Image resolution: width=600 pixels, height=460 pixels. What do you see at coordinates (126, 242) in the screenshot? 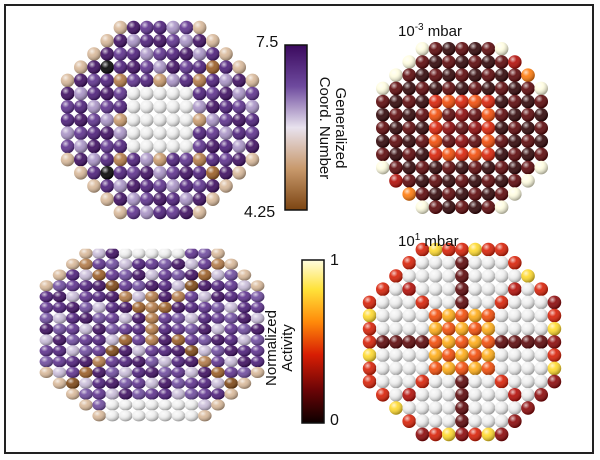
I see `particle-bl-atom` at bounding box center [126, 242].